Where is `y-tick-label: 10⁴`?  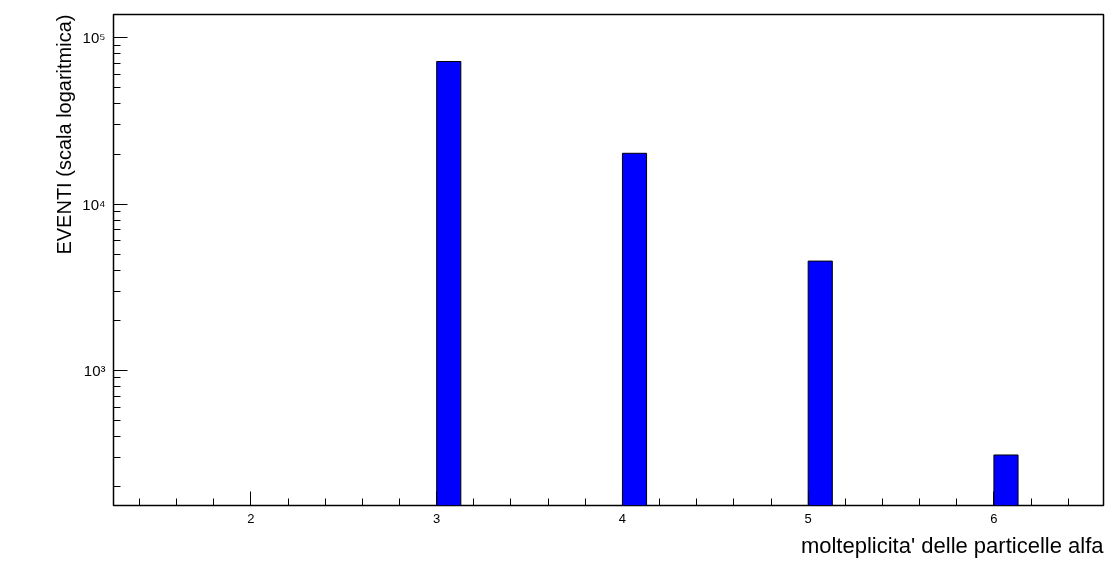 y-tick-label: 10⁴ is located at coordinates (94, 204).